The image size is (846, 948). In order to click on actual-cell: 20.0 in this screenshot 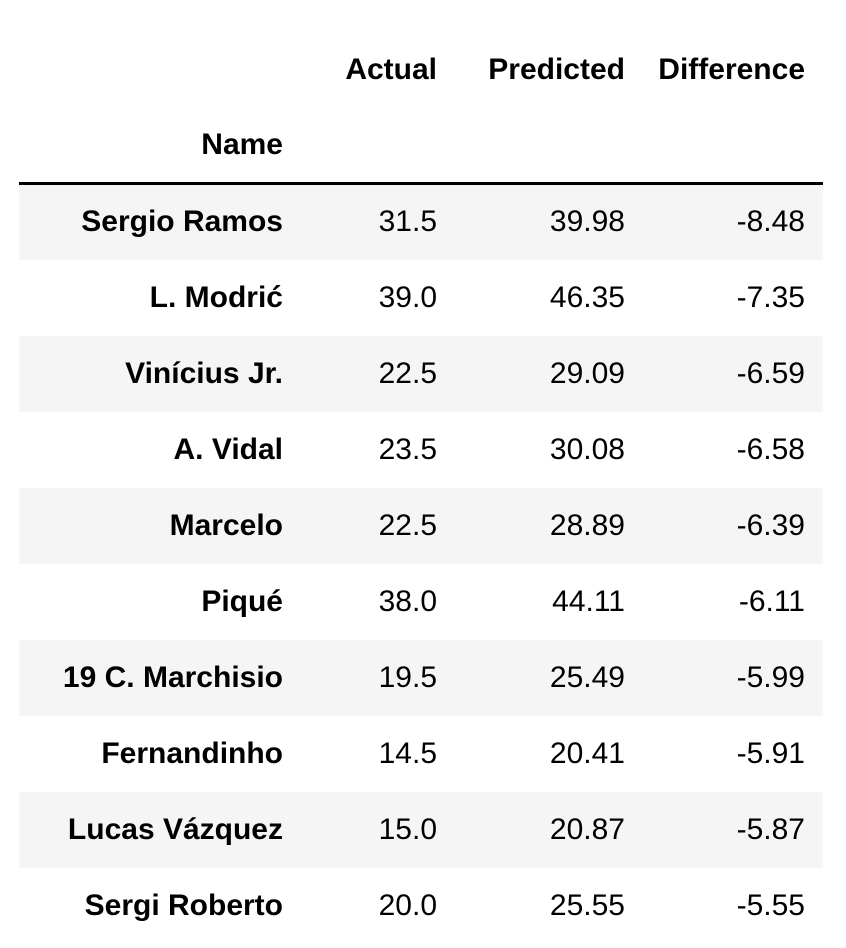, I will do `click(407, 905)`.